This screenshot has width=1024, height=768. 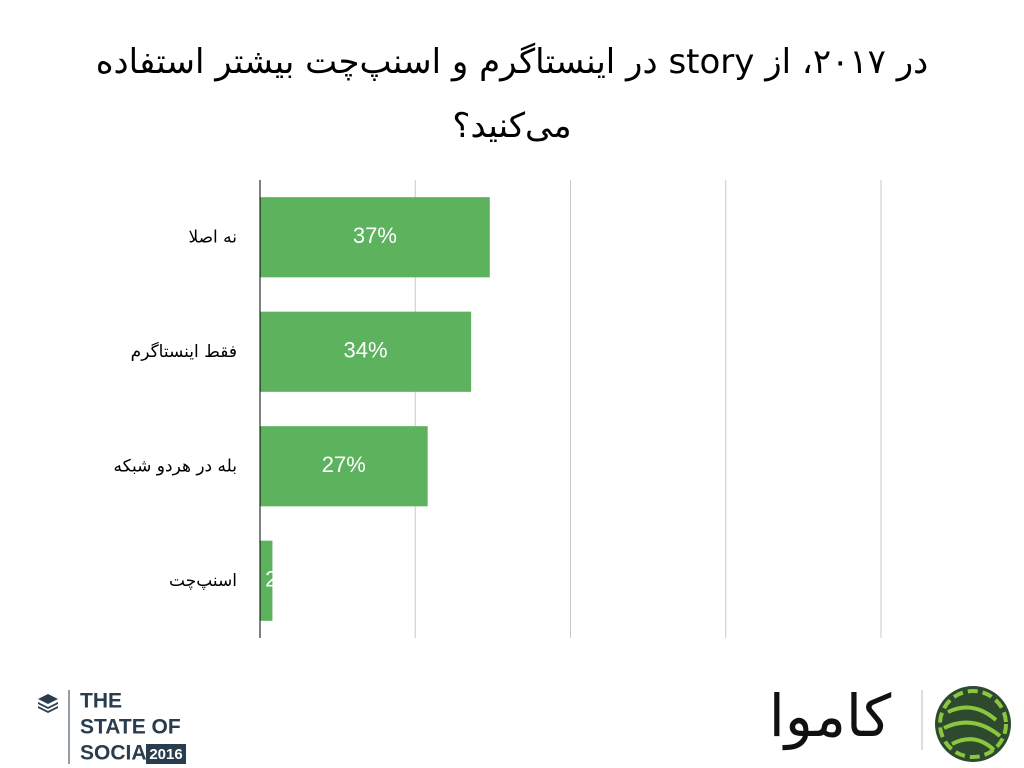 What do you see at coordinates (973, 724) in the screenshot?
I see `yarn-icon` at bounding box center [973, 724].